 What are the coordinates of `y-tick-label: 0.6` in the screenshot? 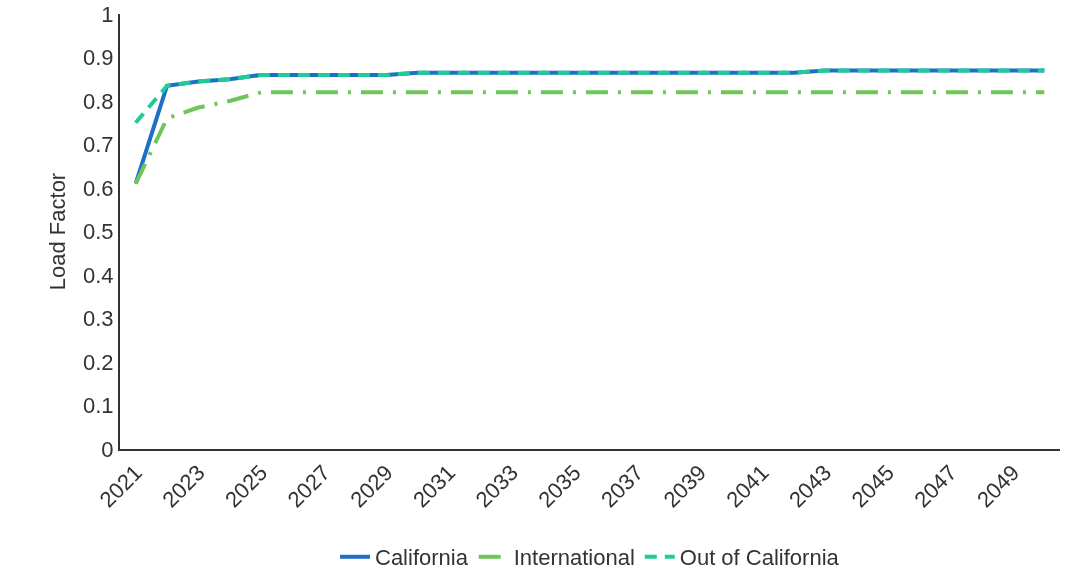 It's located at (98, 188).